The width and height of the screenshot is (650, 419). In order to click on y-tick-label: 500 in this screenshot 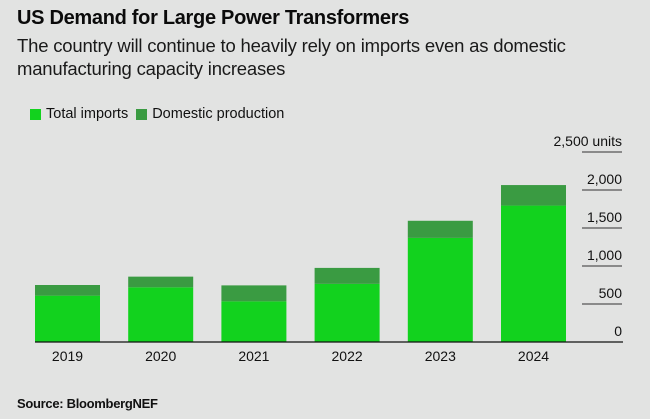, I will do `click(611, 293)`.